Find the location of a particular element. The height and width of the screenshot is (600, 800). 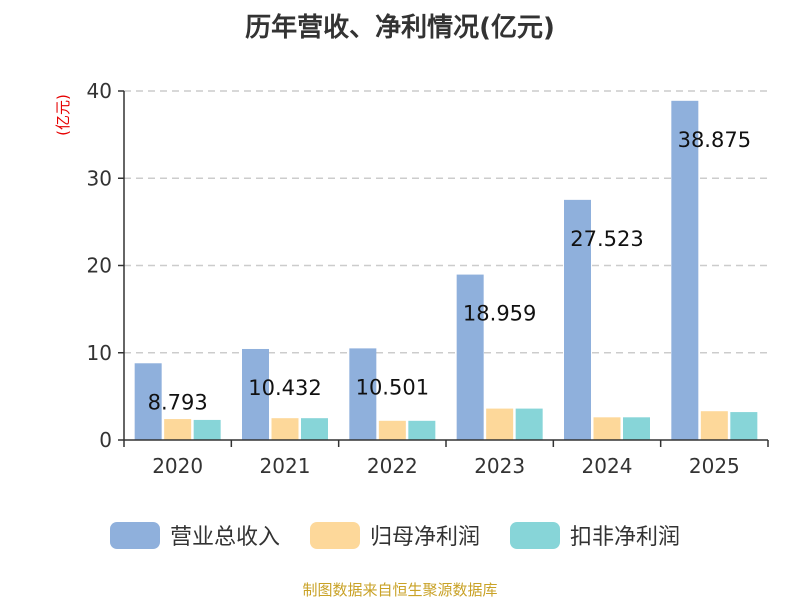

x-tick-label: 2023 is located at coordinates (499, 466).